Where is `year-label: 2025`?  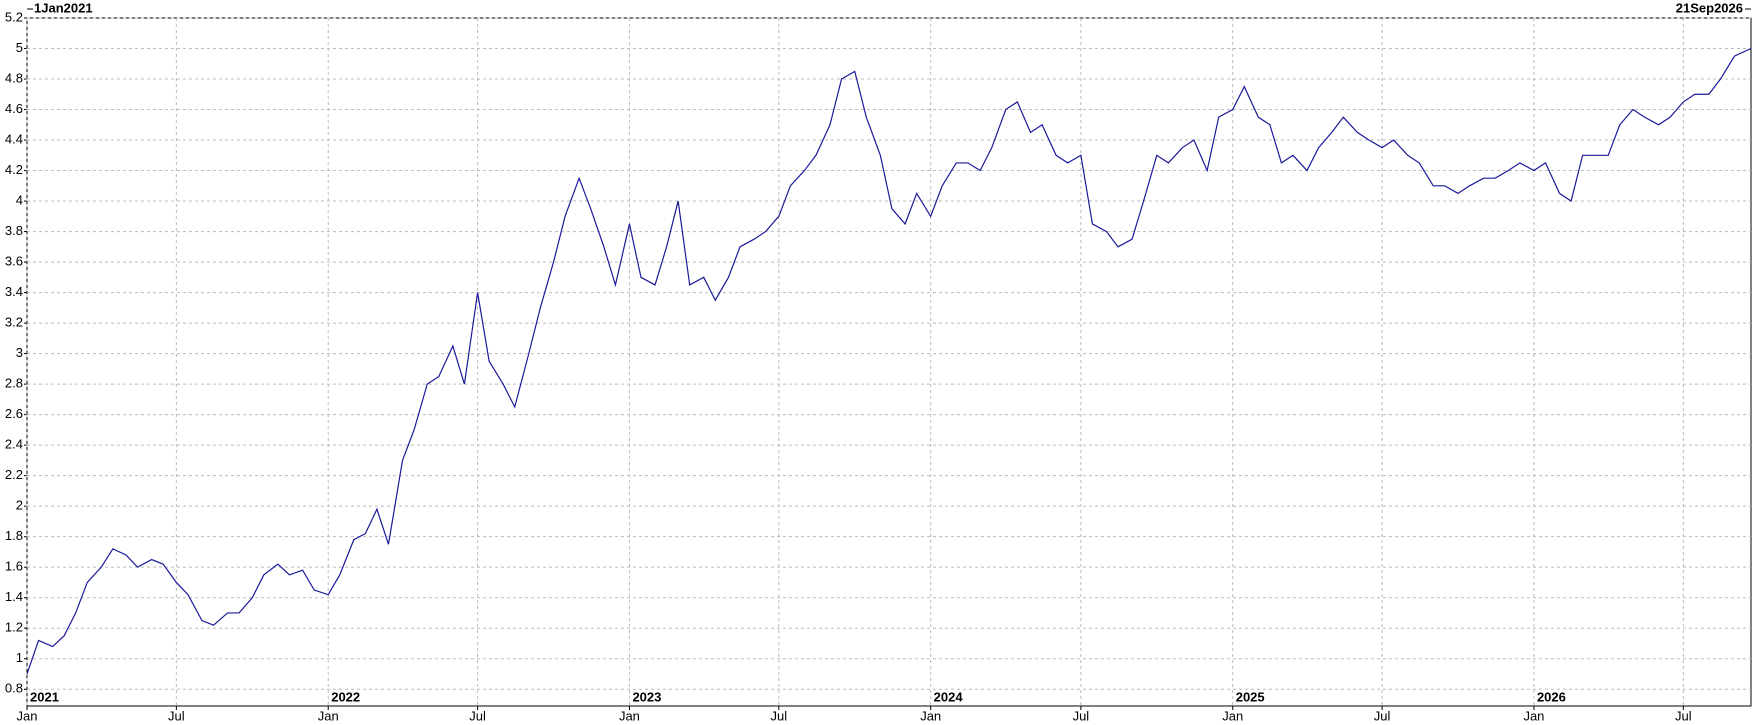 year-label: 2025 is located at coordinates (1250, 696).